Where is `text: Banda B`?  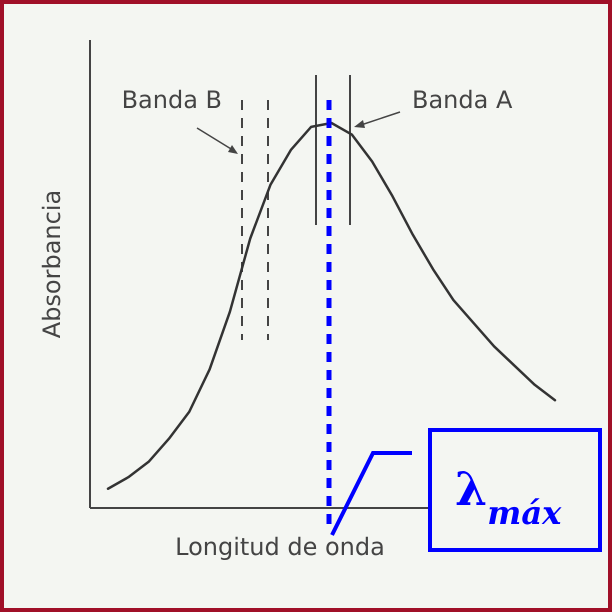
text: Banda B is located at coordinates (172, 100).